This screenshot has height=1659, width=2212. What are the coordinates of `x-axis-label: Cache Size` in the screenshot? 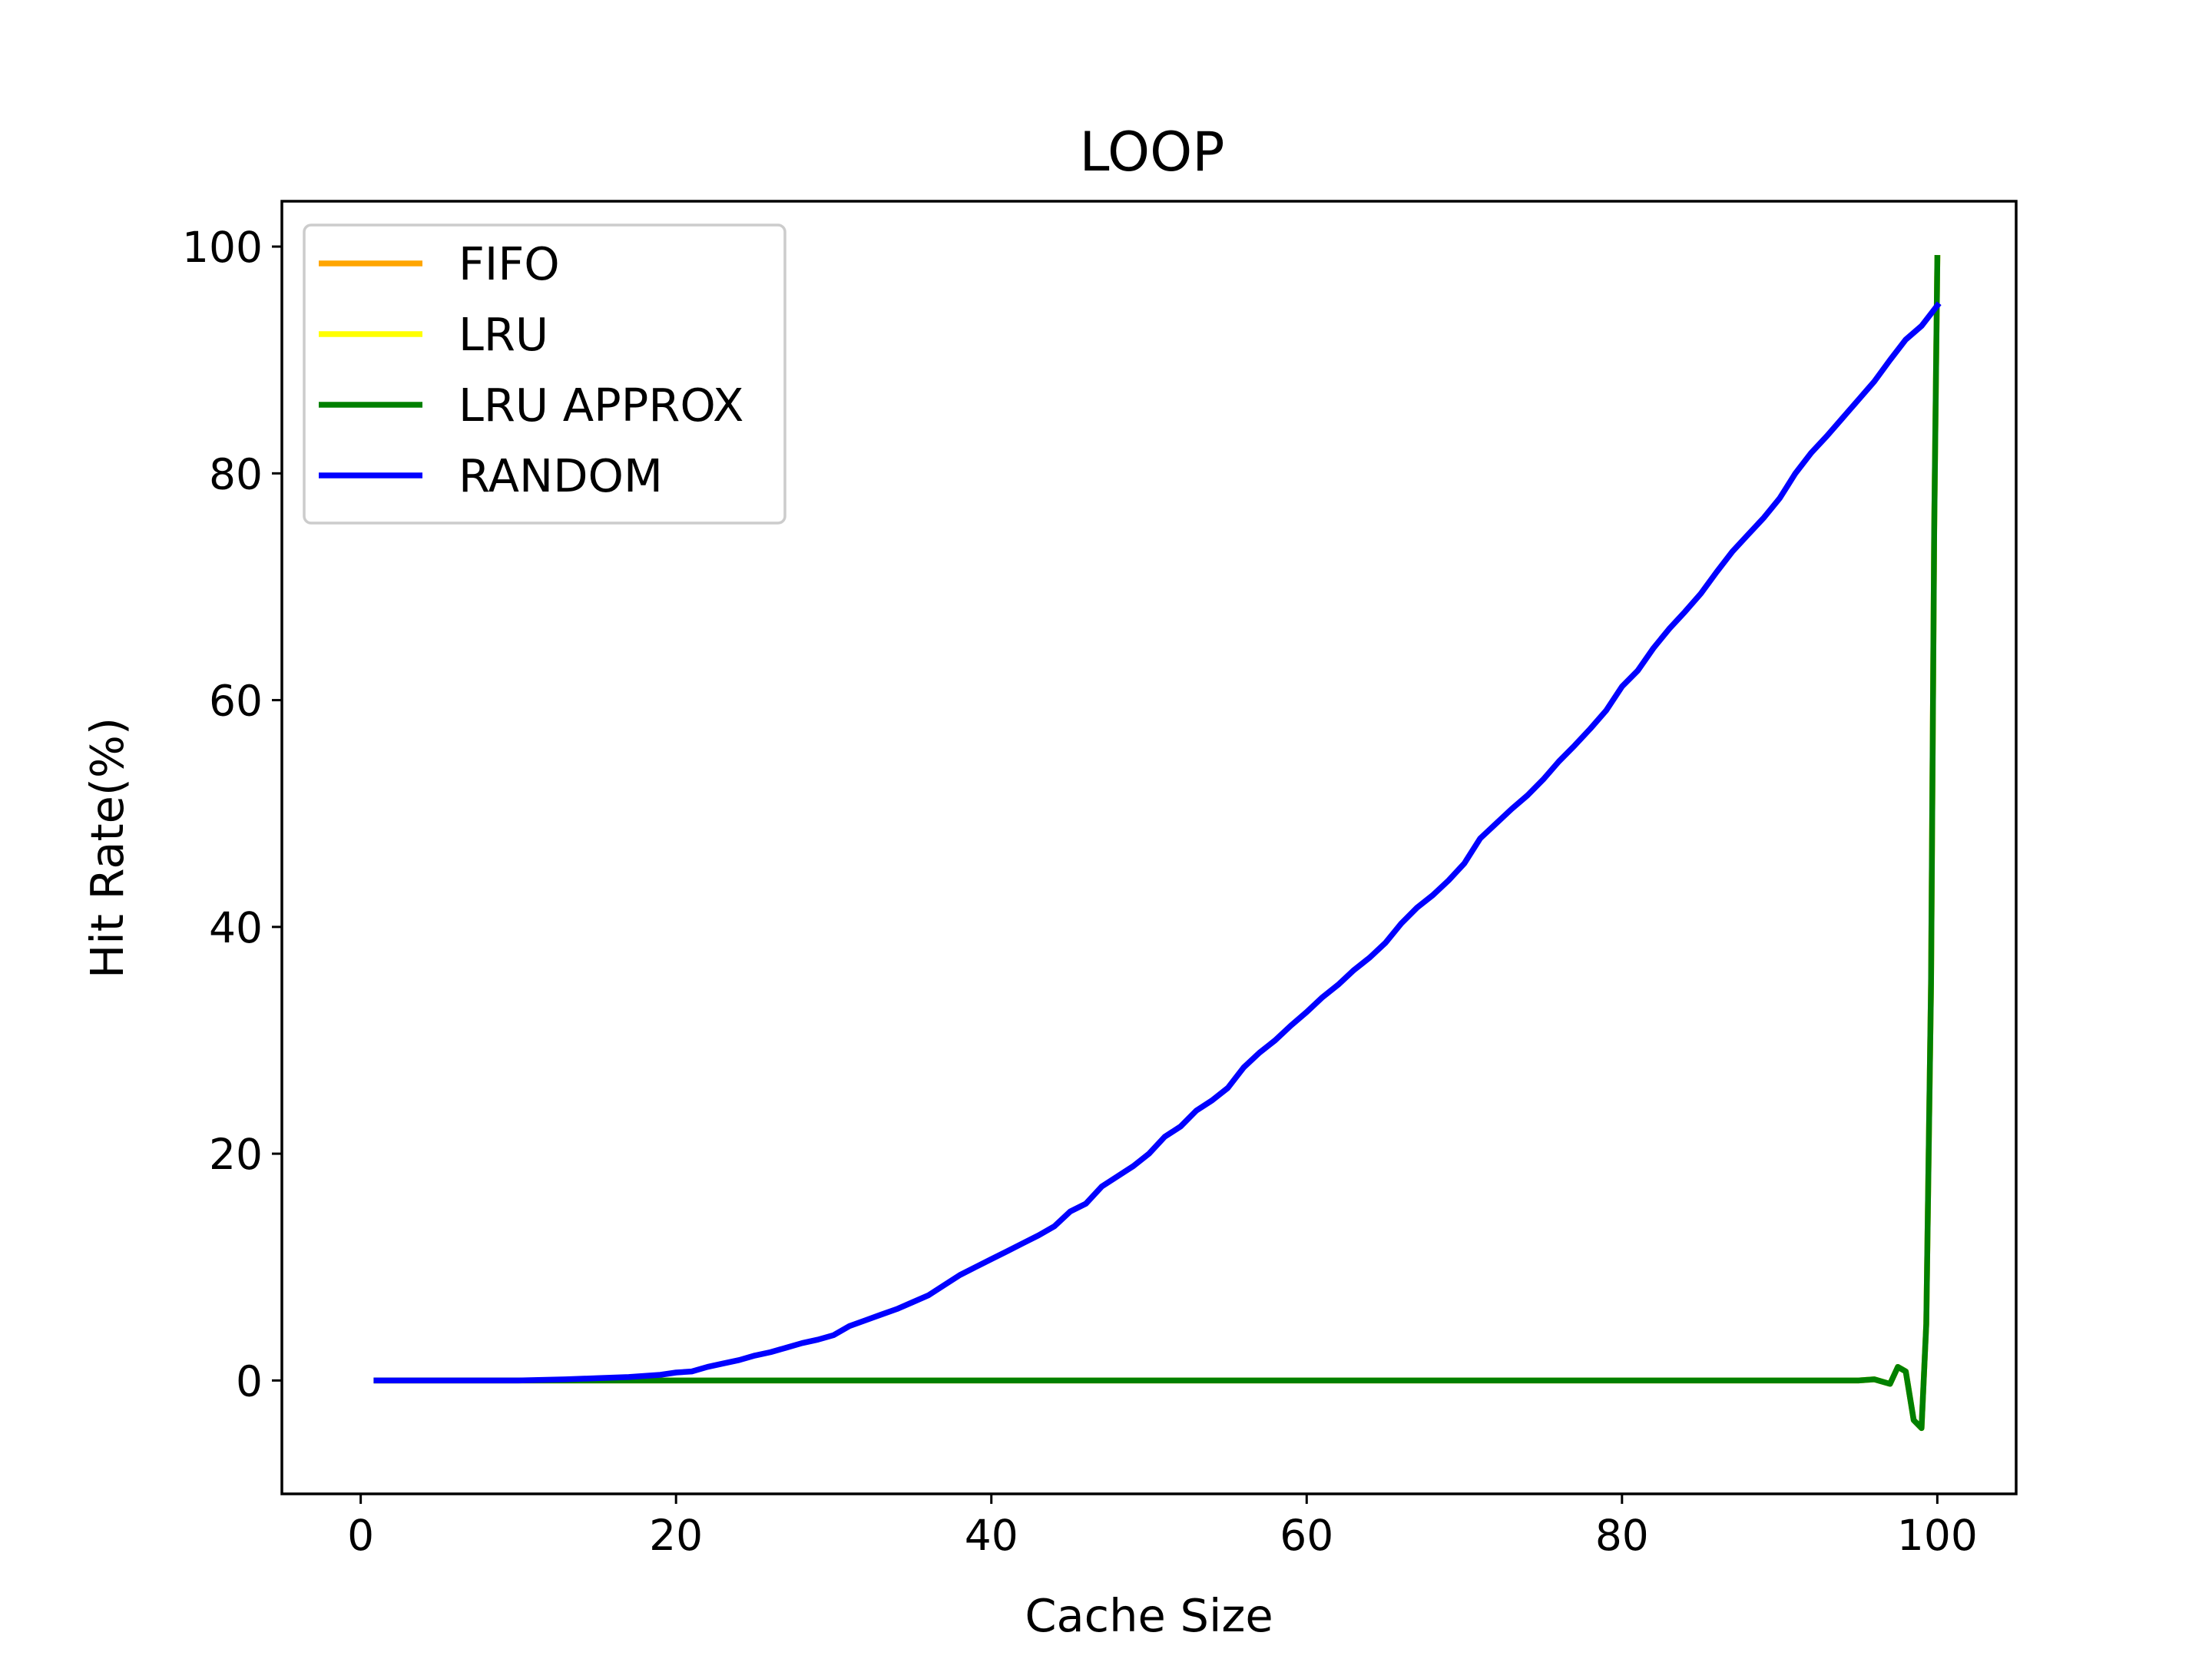 It's located at (1149, 1616).